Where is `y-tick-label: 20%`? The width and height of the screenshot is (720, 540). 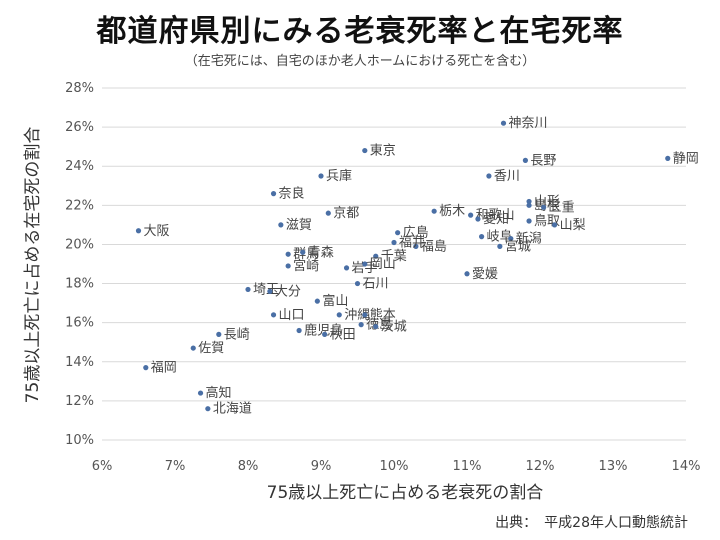
y-tick-label: 20% is located at coordinates (79, 244).